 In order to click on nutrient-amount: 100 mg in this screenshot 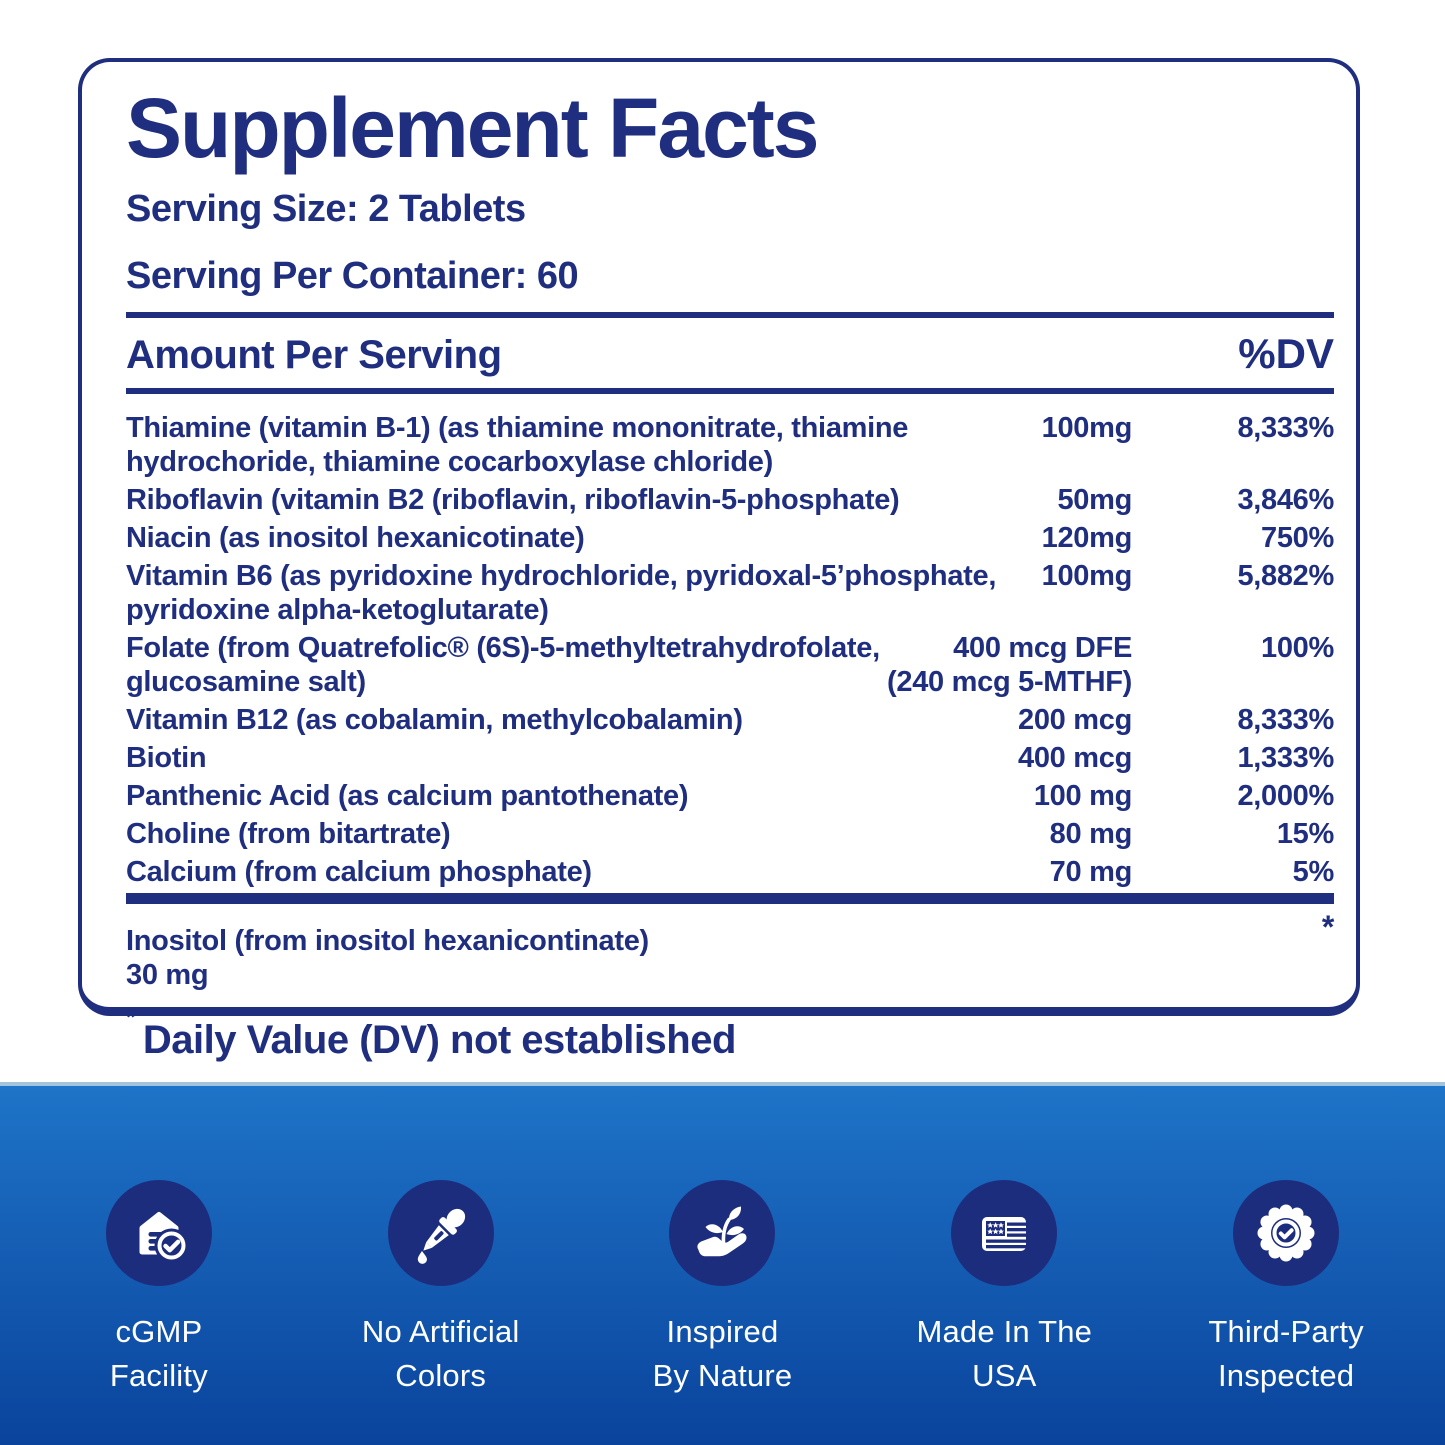, I will do `click(1082, 796)`.